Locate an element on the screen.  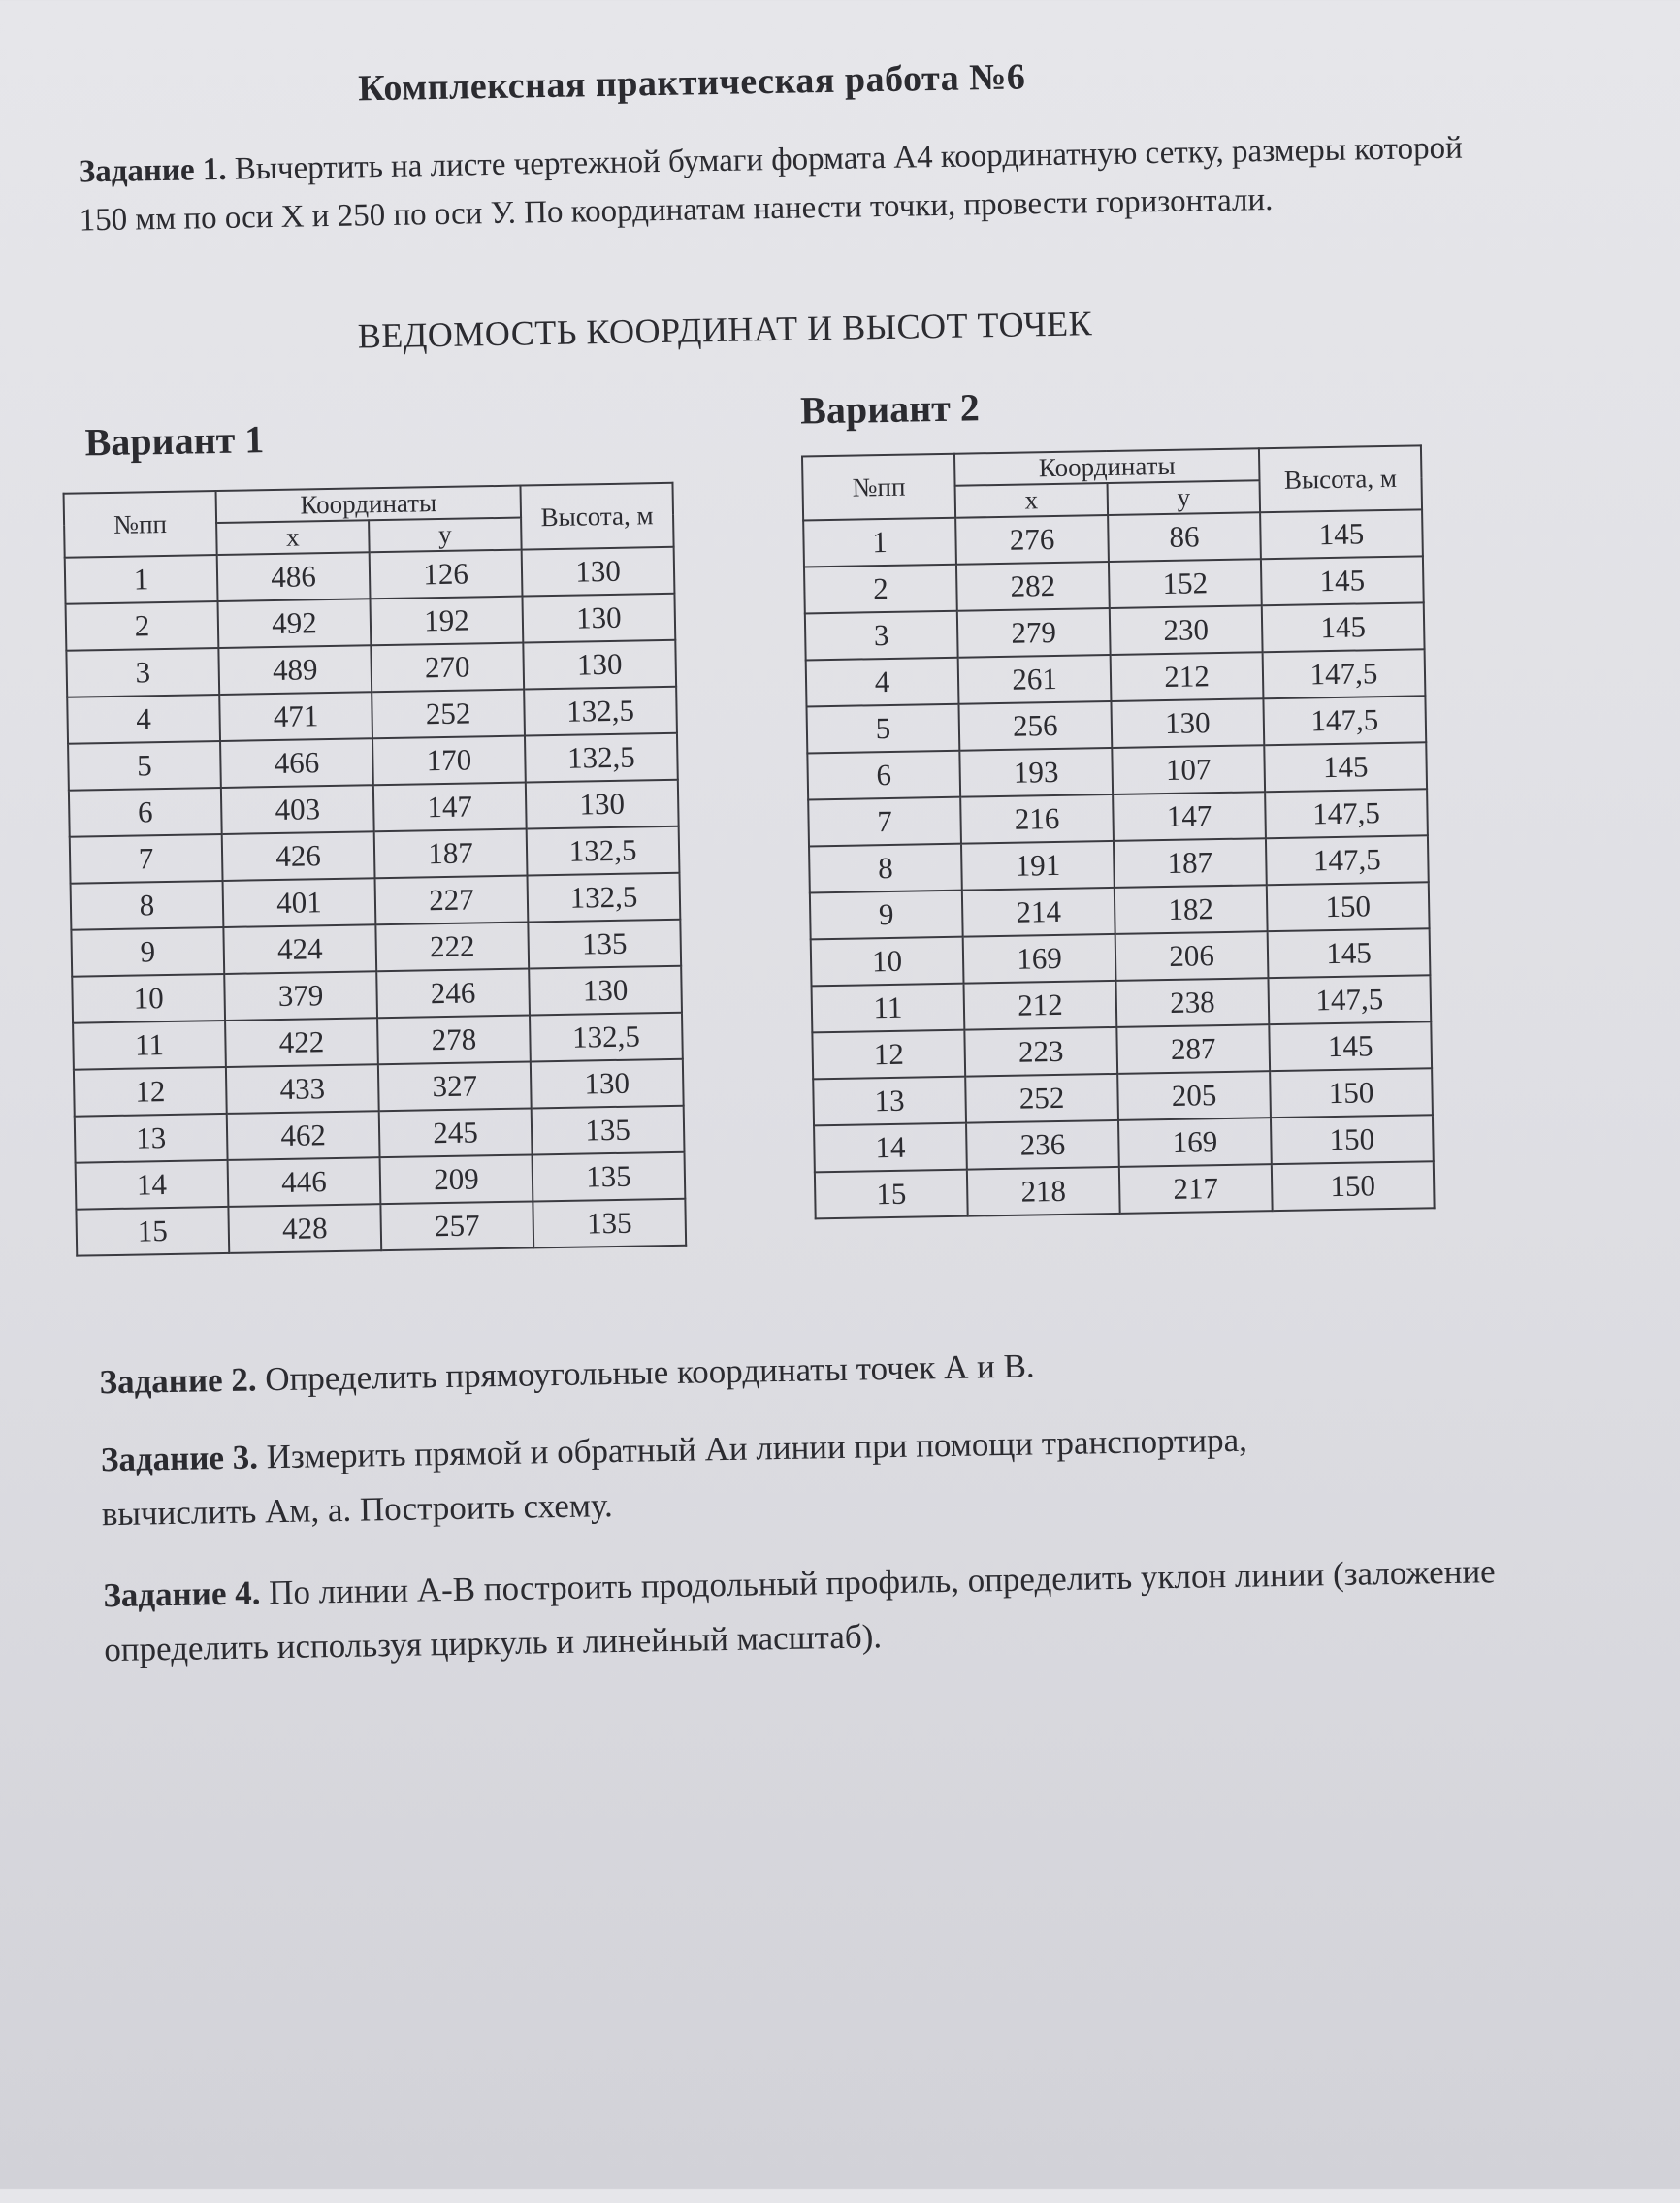
cell-x: 489 is located at coordinates (295, 670).